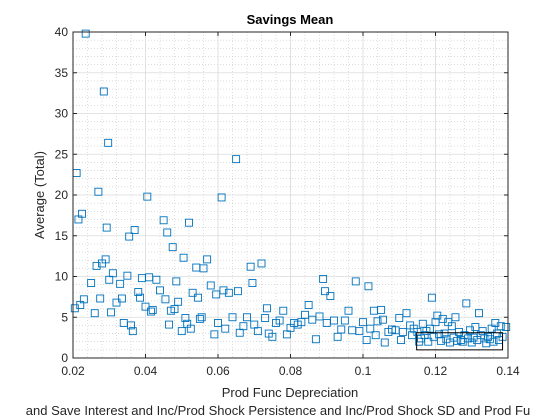  Describe the element at coordinates (64, 317) in the screenshot. I see `y-tick-label: 5` at that location.